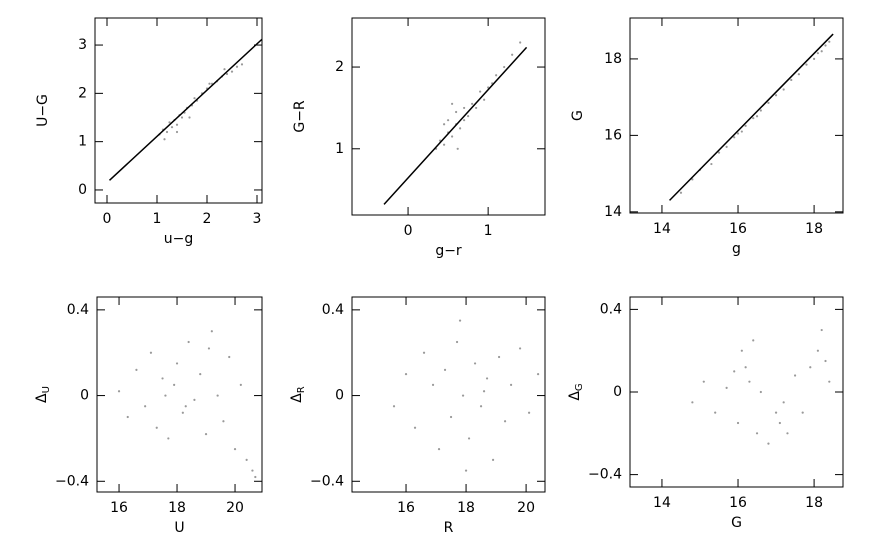 The image size is (872, 552). What do you see at coordinates (327, 481) in the screenshot?
I see `y-tick-label: −0.4` at bounding box center [327, 481].